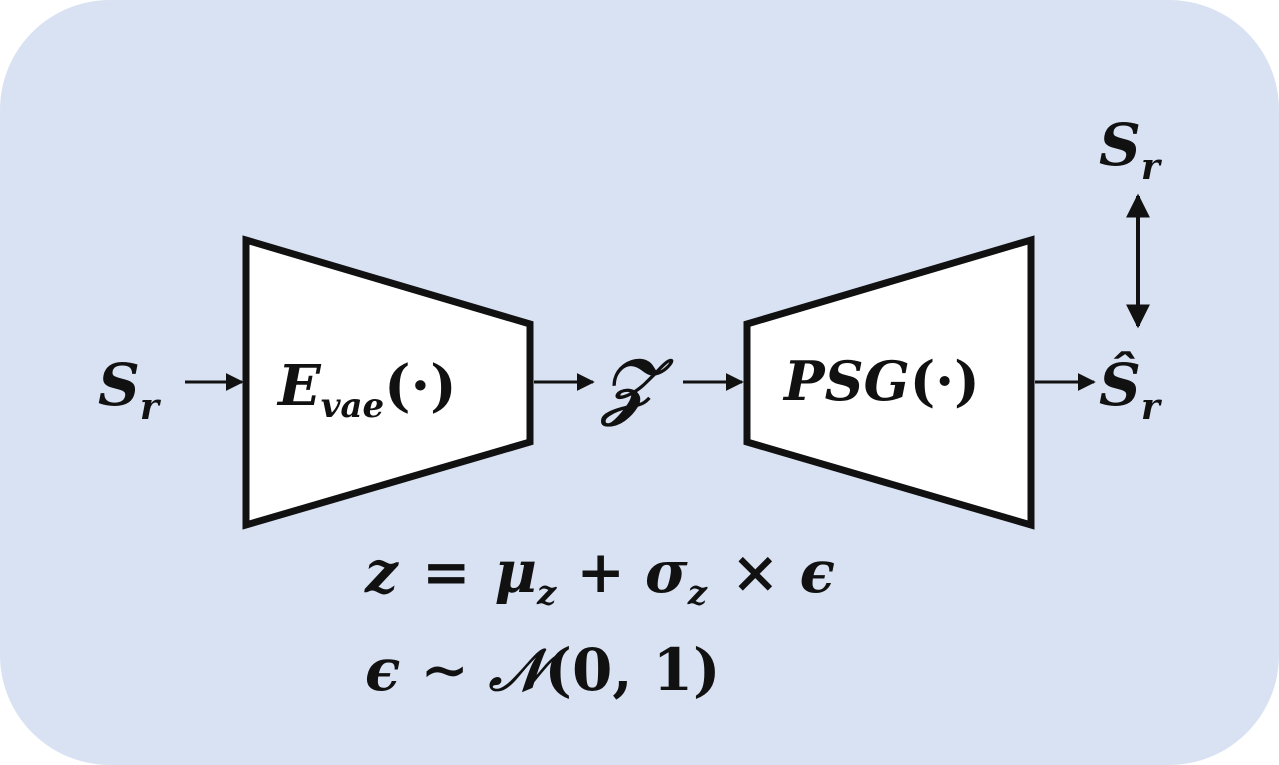  What do you see at coordinates (599, 575) in the screenshot?
I see `reparam-equation: z = μz + σz × ϵ` at bounding box center [599, 575].